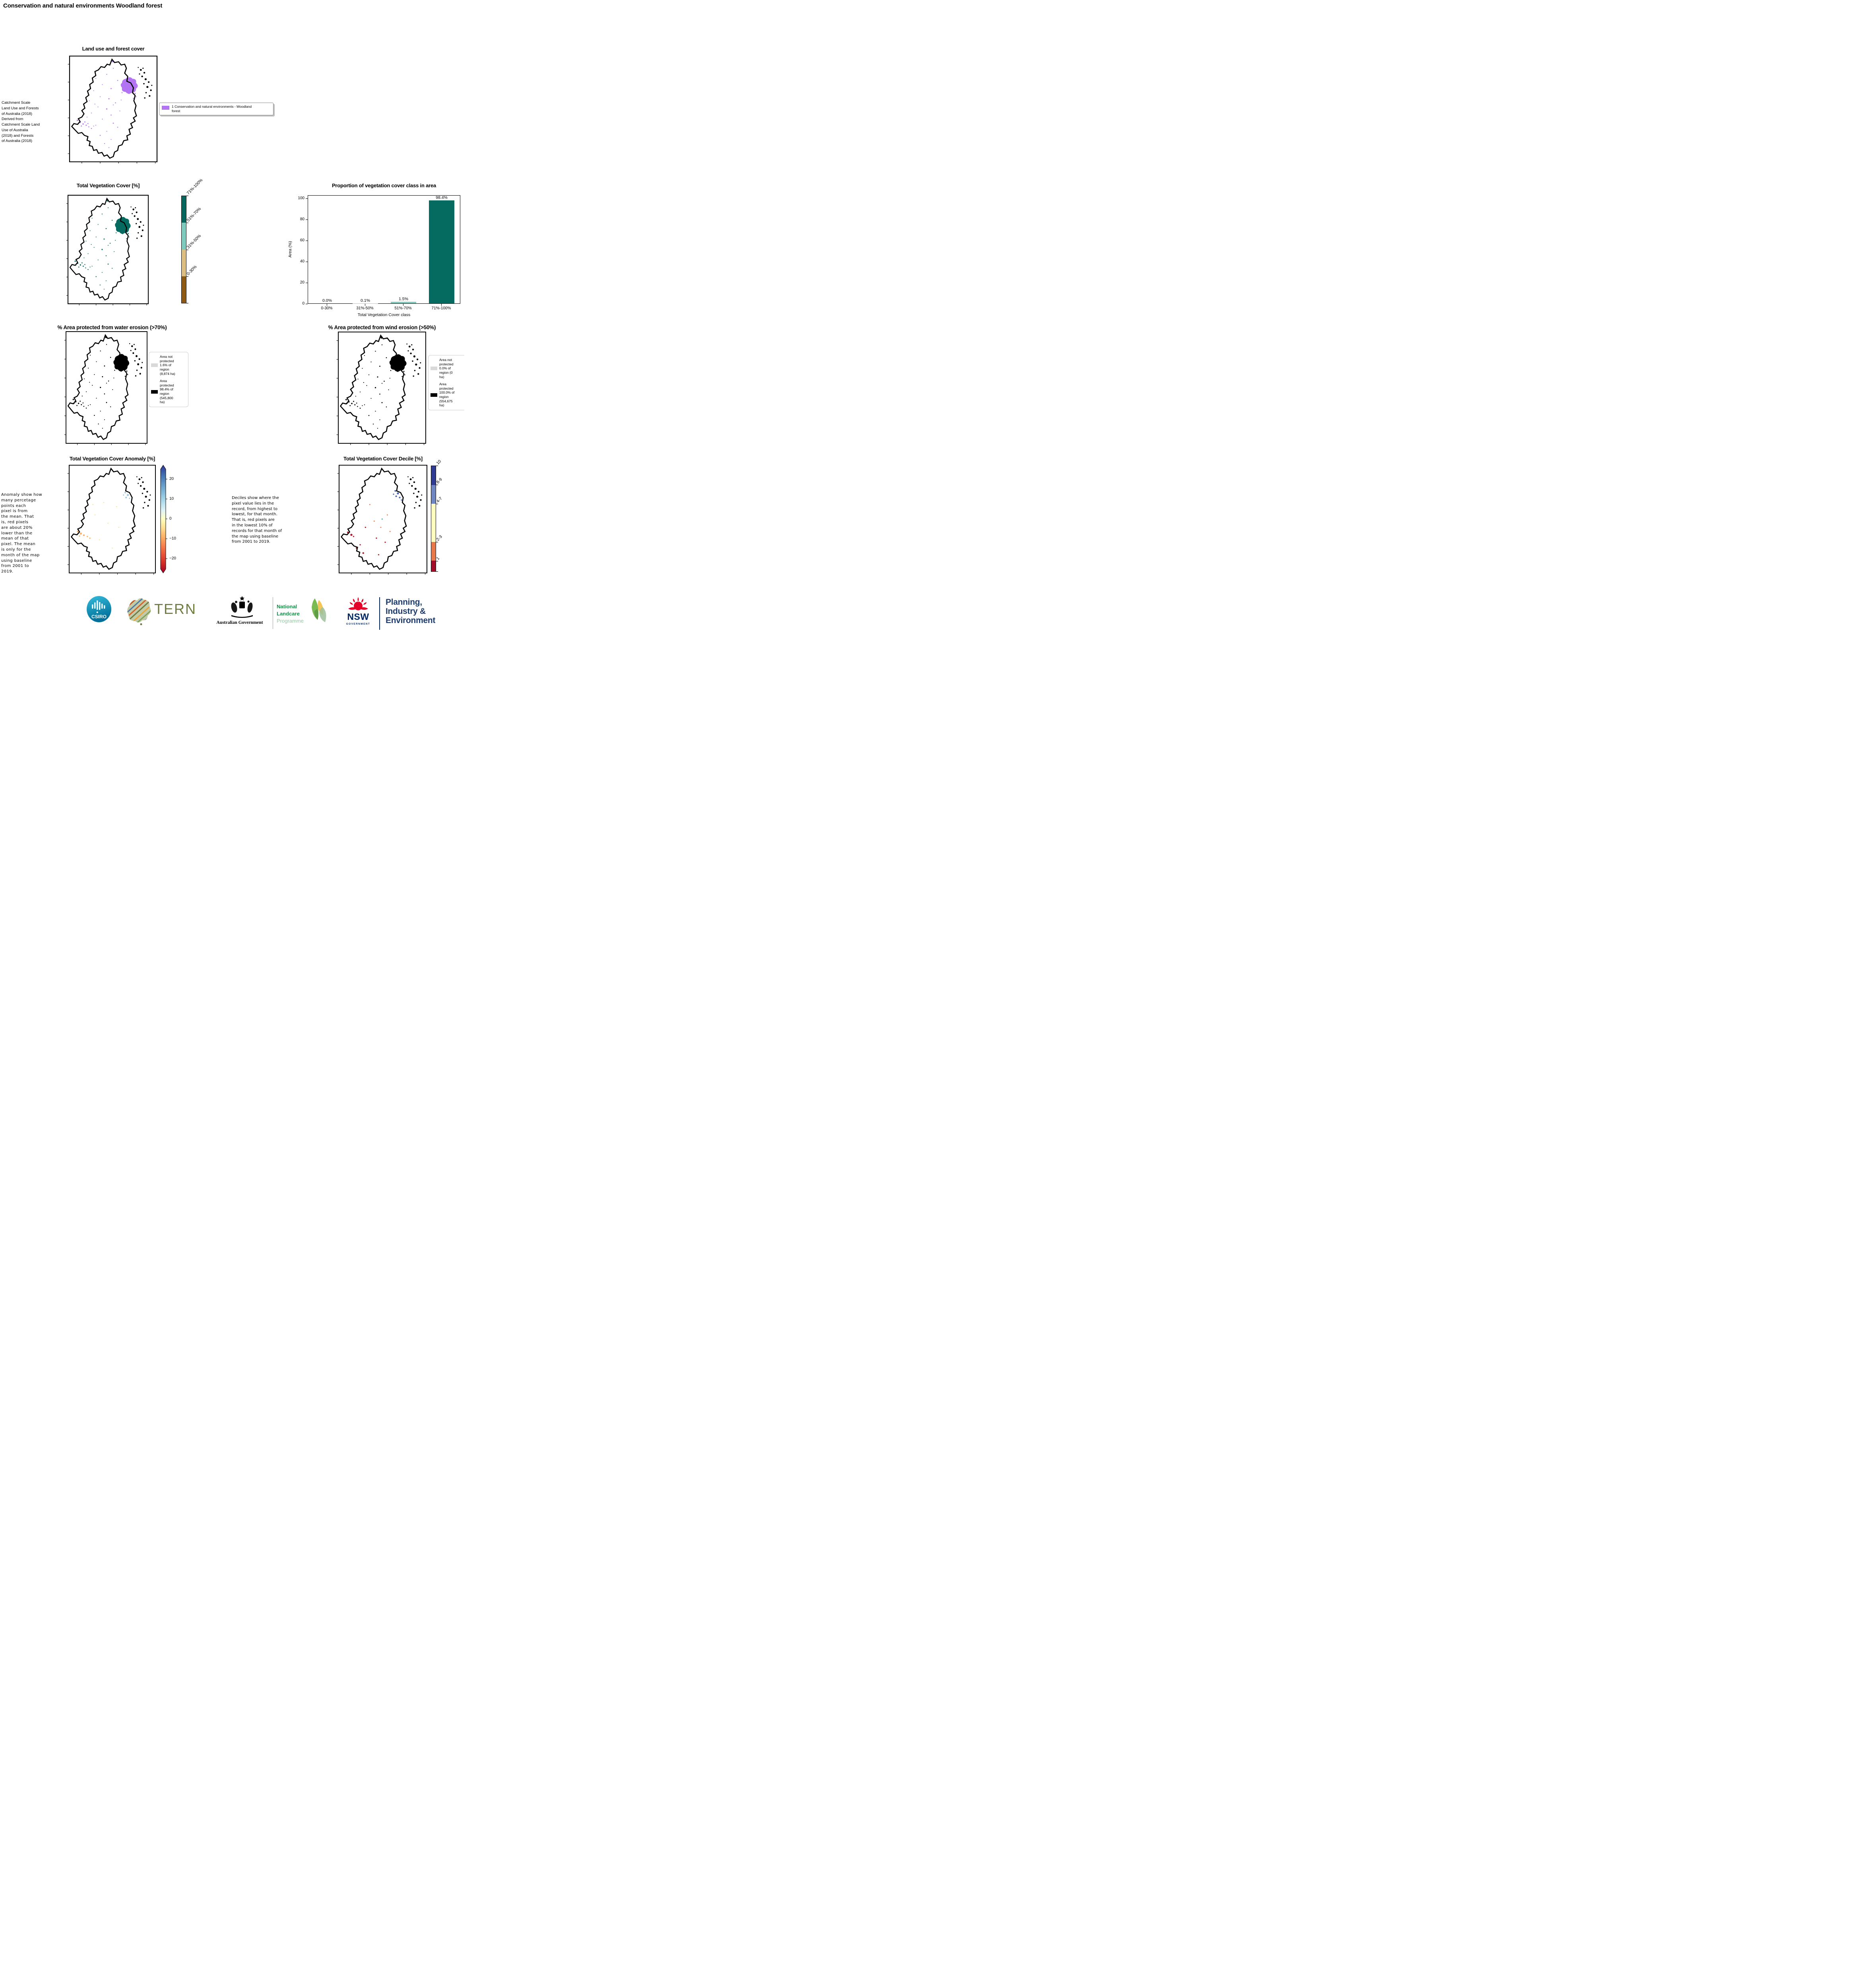 The height and width of the screenshot is (1988, 1856). I want to click on decile-title: Total Vegetation Cover Decile [%], so click(383, 459).